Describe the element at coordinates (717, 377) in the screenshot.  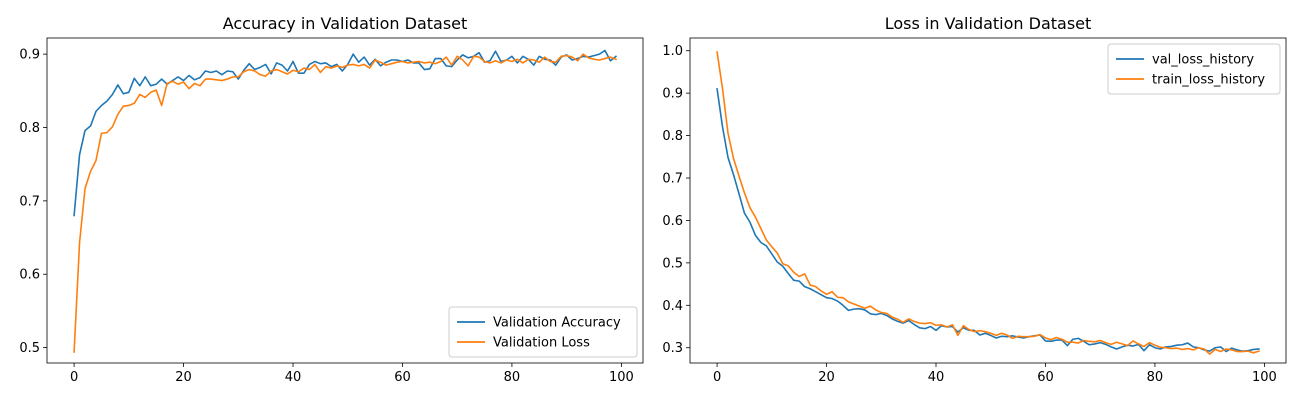
I see `loss-x-tick-label: 0` at that location.